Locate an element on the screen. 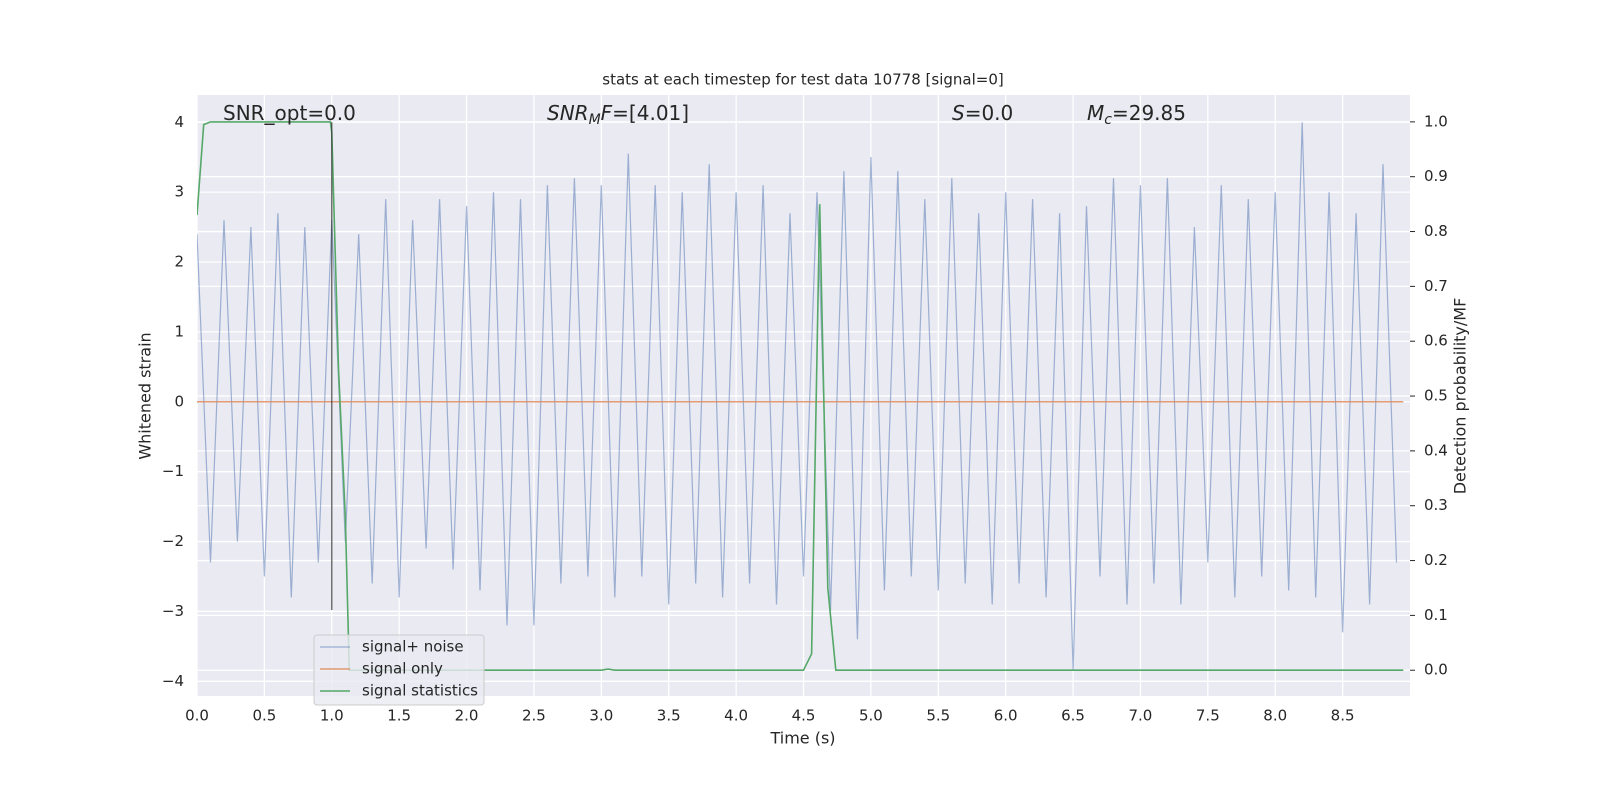 This screenshot has width=1600, height=800. y-tick-label: −3 is located at coordinates (173, 611).